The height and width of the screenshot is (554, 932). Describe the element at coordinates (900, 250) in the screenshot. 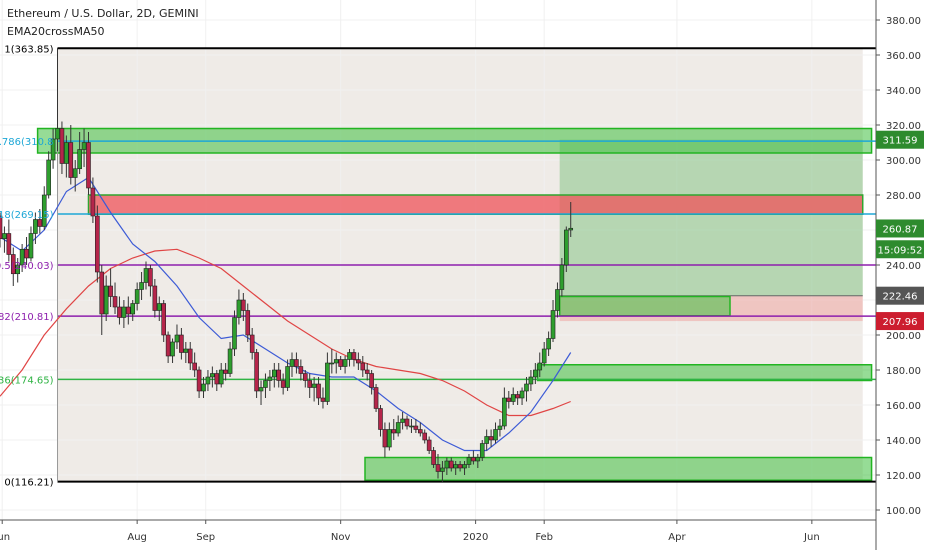

I see `price-label: 15:09:52` at that location.